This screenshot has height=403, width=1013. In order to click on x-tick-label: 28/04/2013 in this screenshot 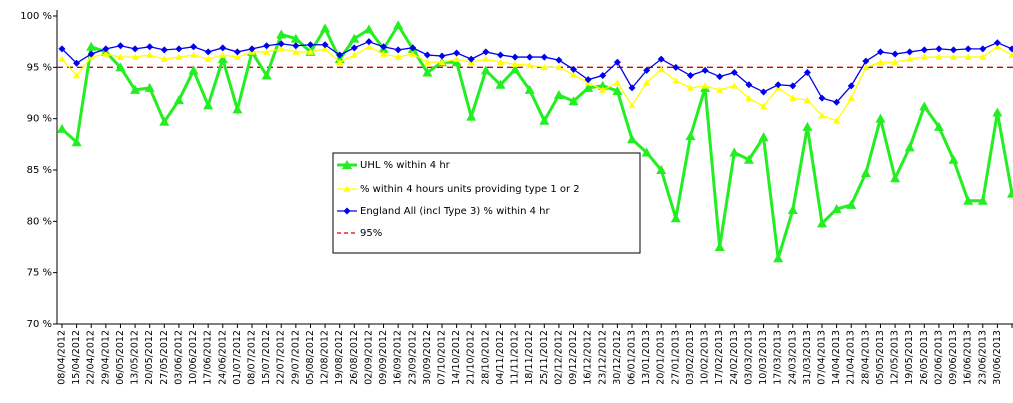, I will do `click(865, 357)`.